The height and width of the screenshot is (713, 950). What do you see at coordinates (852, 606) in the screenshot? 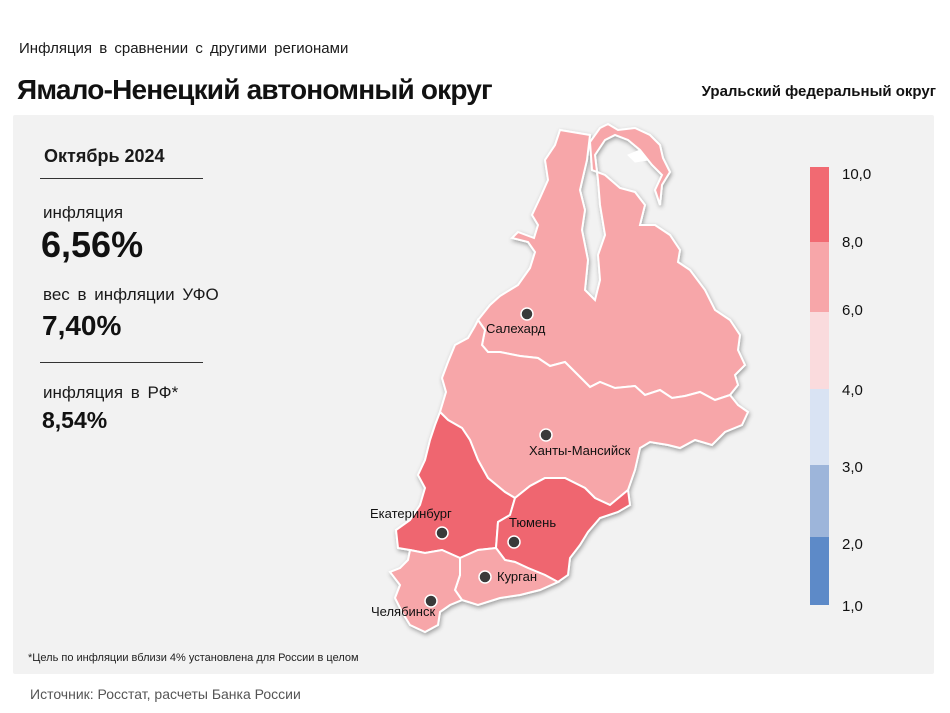
I see `legend-label-1: 1,0` at bounding box center [852, 606].